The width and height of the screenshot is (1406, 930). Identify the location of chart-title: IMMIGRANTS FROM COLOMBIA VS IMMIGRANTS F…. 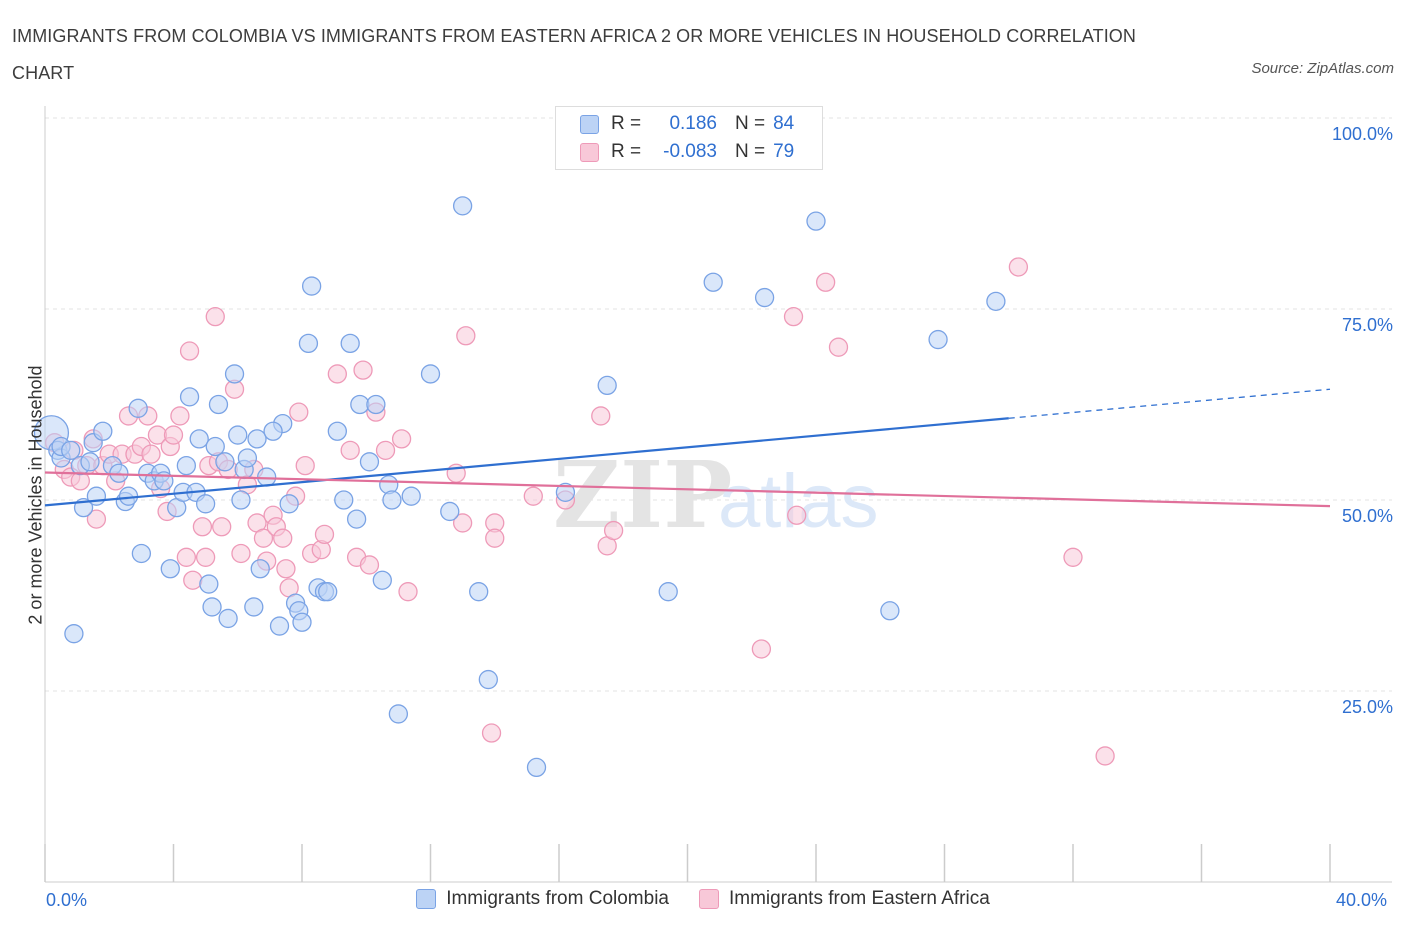
(574, 54).